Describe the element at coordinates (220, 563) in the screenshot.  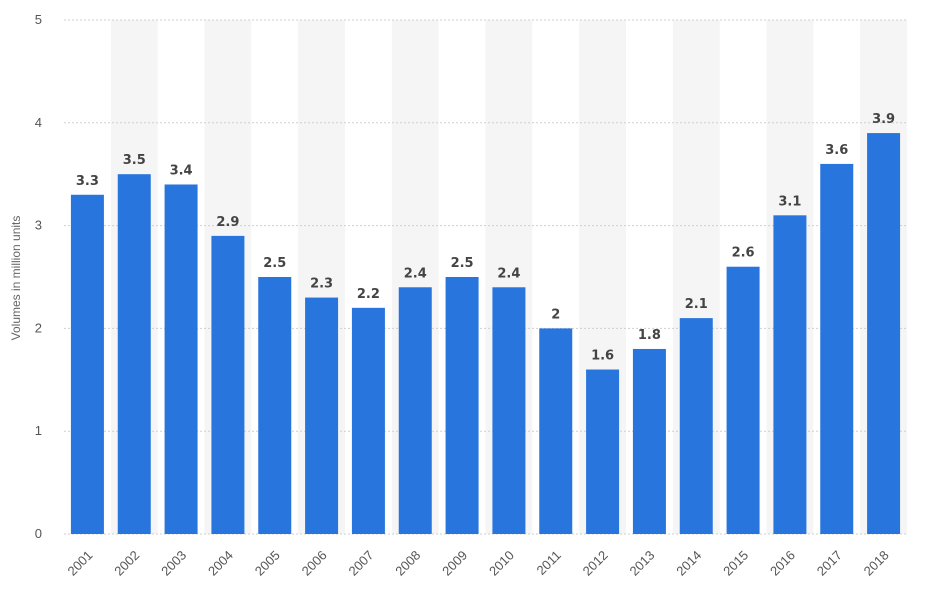
I see `x-tick-label: 2004` at that location.